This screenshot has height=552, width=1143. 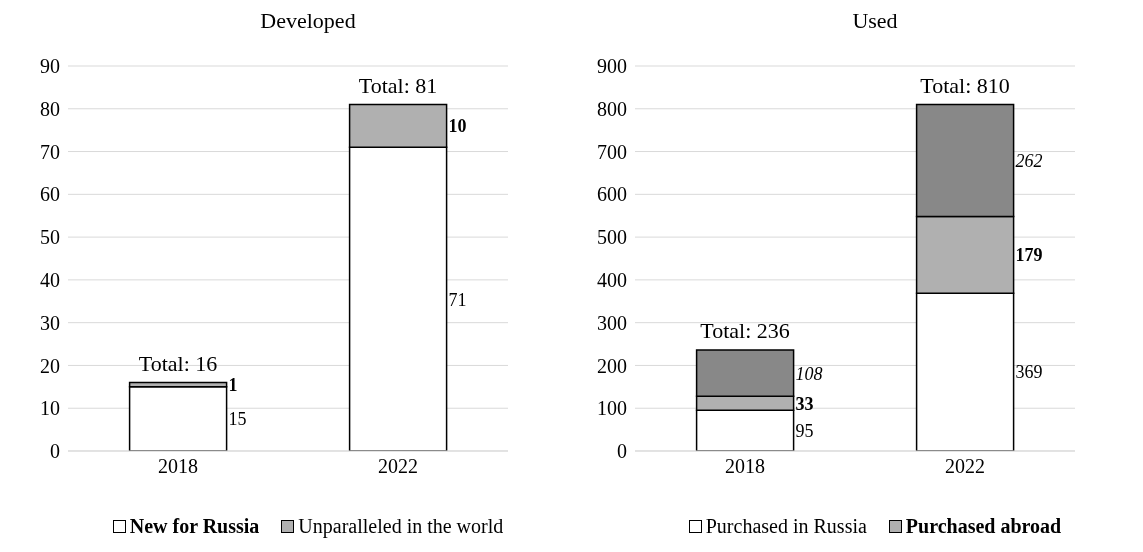 What do you see at coordinates (50, 322) in the screenshot?
I see `y-tick-label: 30` at bounding box center [50, 322].